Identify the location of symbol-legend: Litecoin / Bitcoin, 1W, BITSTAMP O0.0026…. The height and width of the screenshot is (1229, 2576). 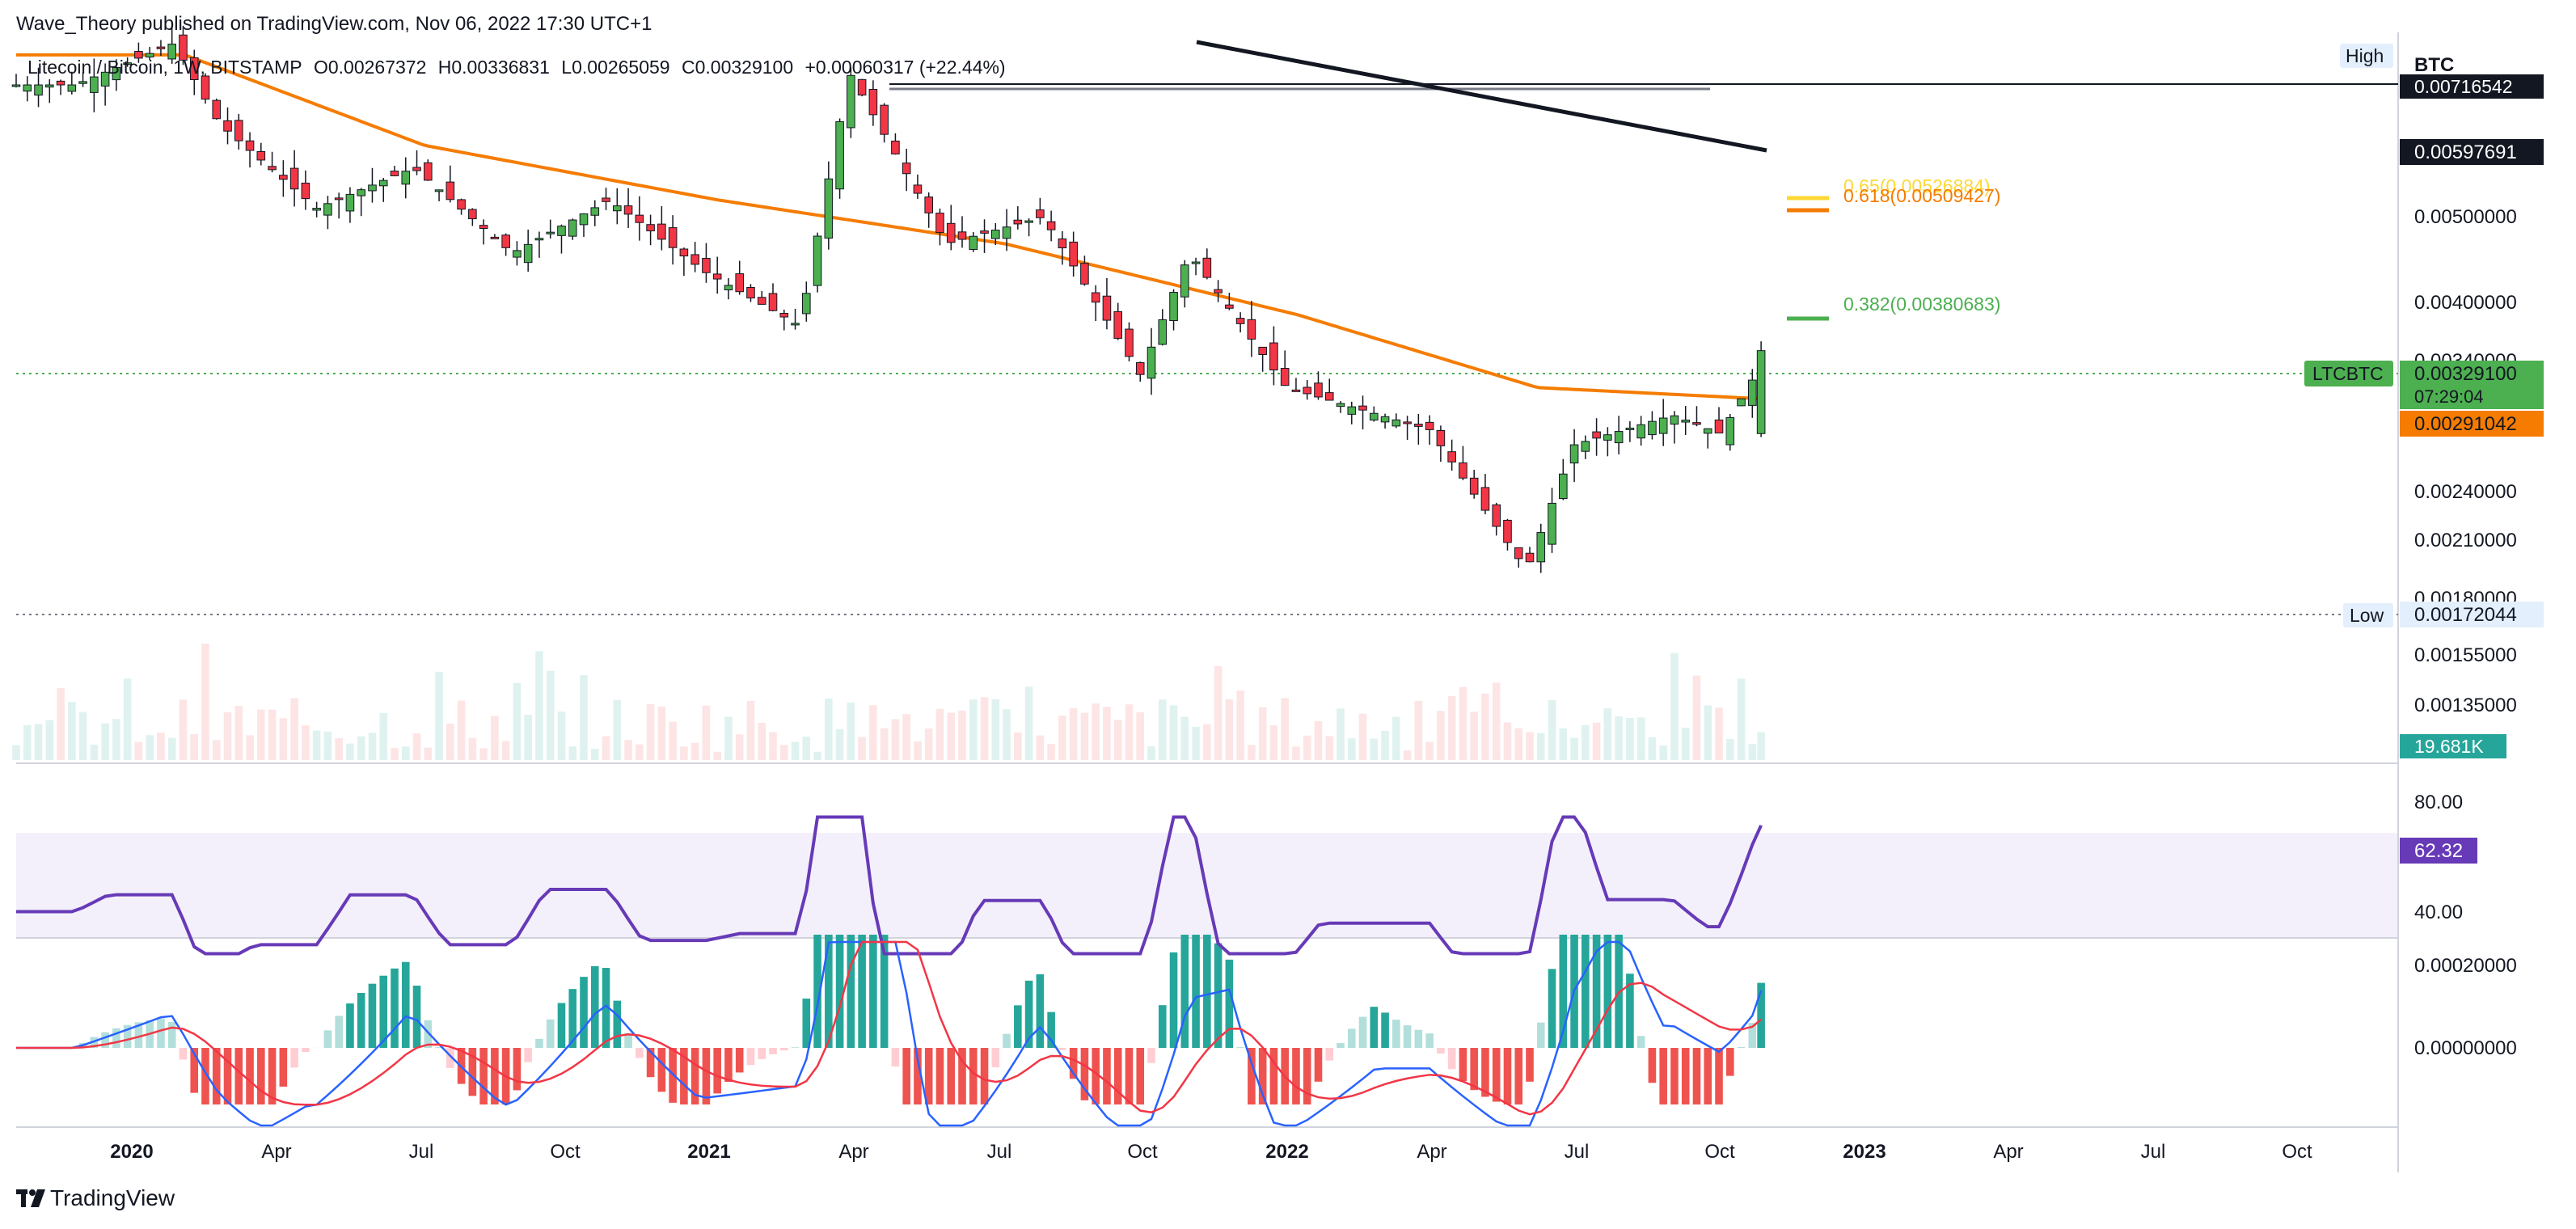
(519, 67).